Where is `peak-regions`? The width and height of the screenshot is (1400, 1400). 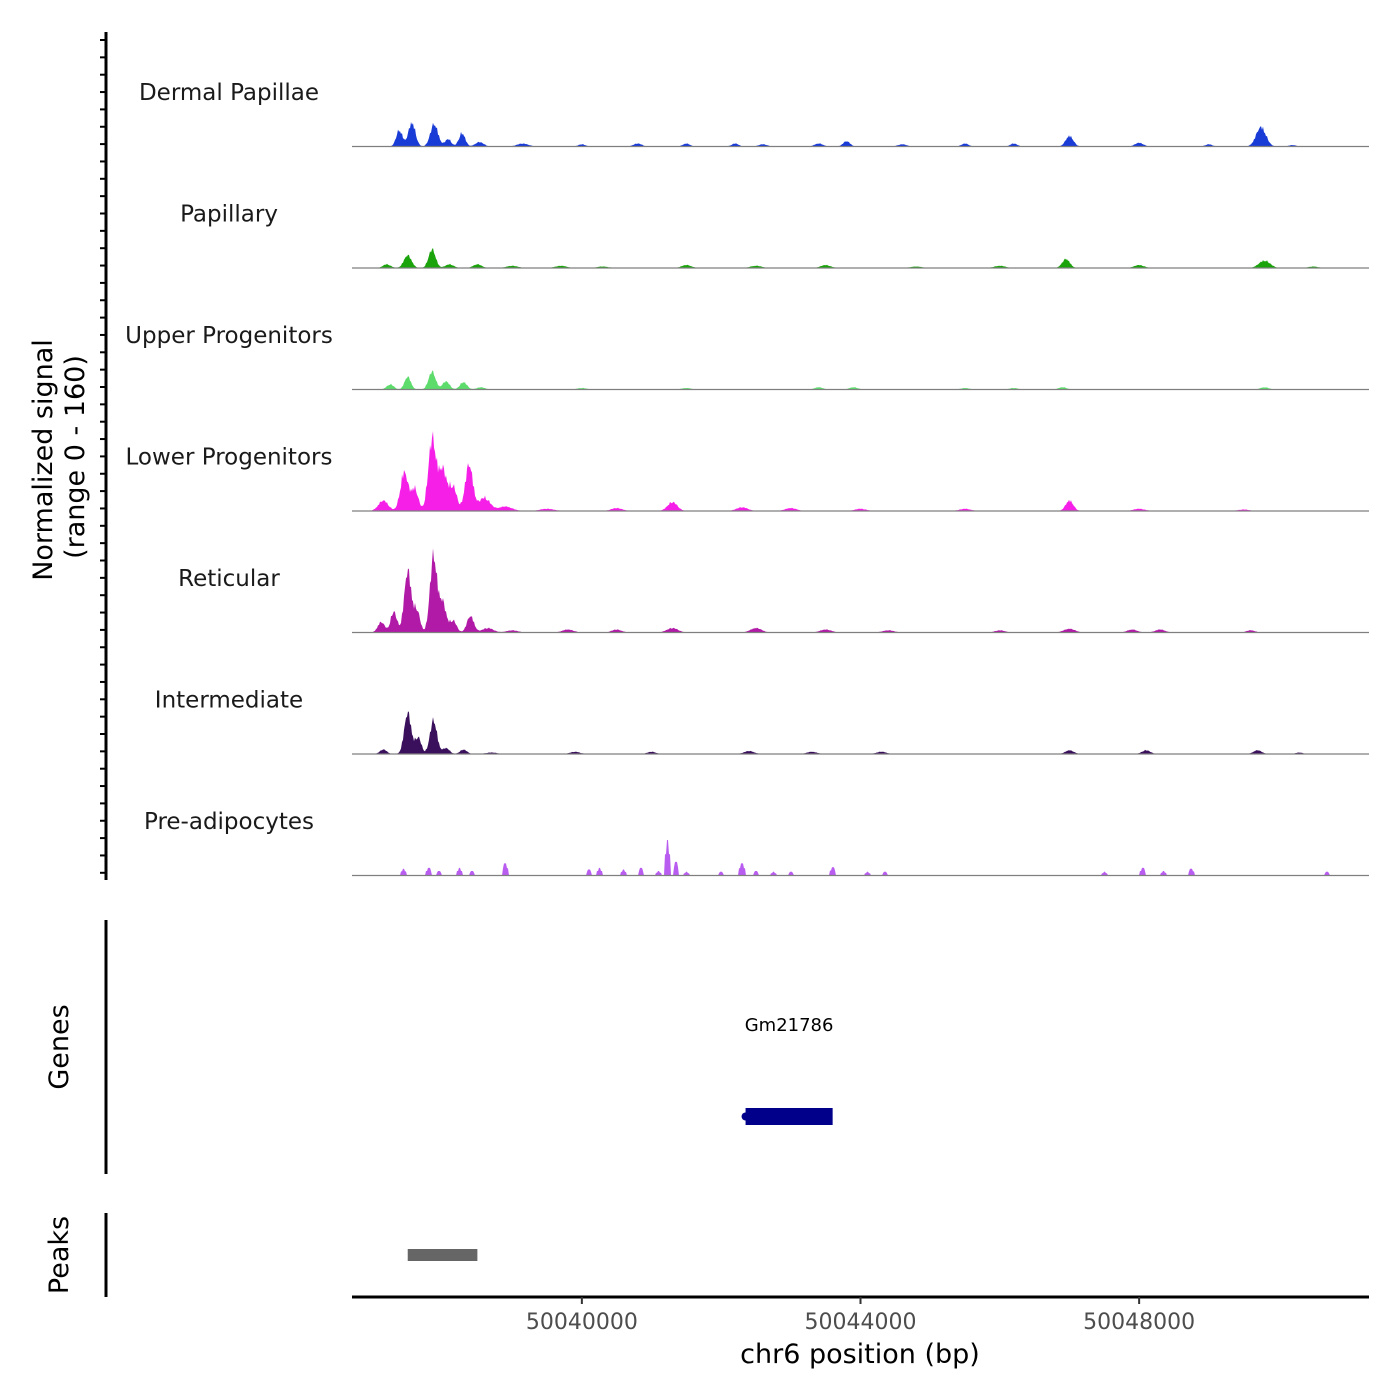 peak-regions is located at coordinates (442, 1255).